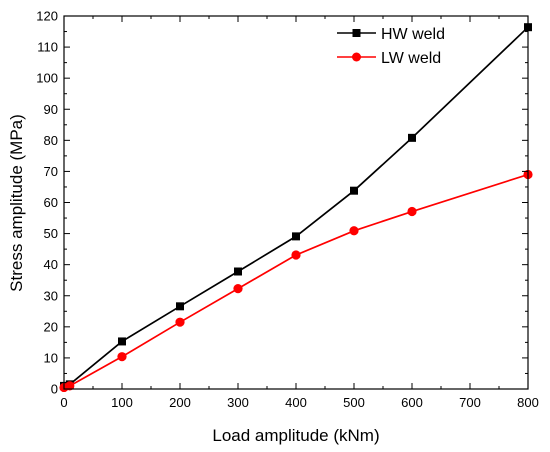  I want to click on y-axis-title: Stress amplitude (MPa), so click(16, 203).